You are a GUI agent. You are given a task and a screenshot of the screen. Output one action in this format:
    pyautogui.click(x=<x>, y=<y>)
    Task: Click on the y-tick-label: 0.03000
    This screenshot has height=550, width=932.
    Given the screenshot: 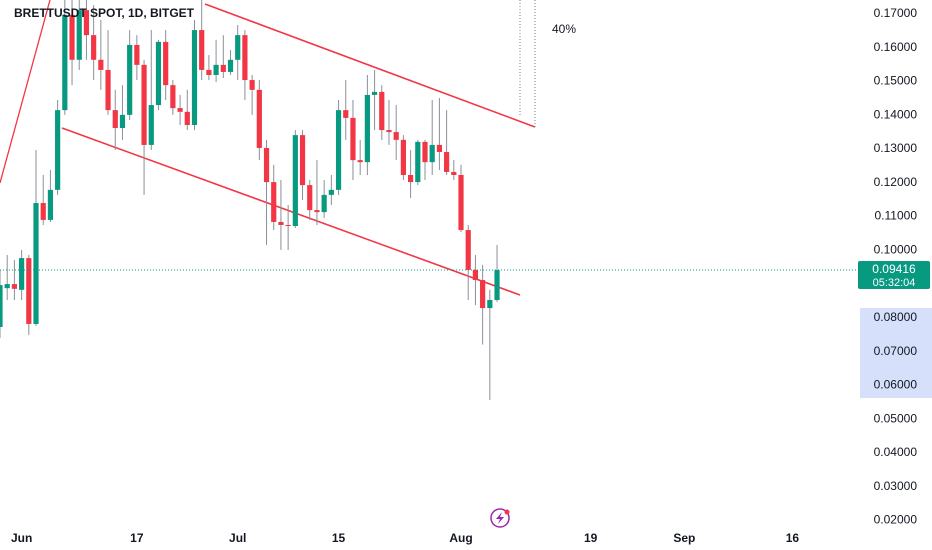 What is the action you would take?
    pyautogui.click(x=896, y=486)
    